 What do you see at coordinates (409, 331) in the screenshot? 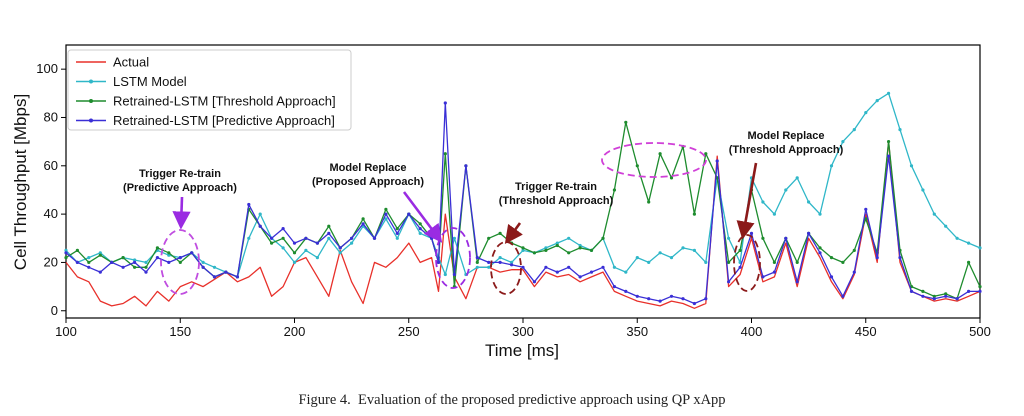
I see `x-tick-label: 250` at bounding box center [409, 331].